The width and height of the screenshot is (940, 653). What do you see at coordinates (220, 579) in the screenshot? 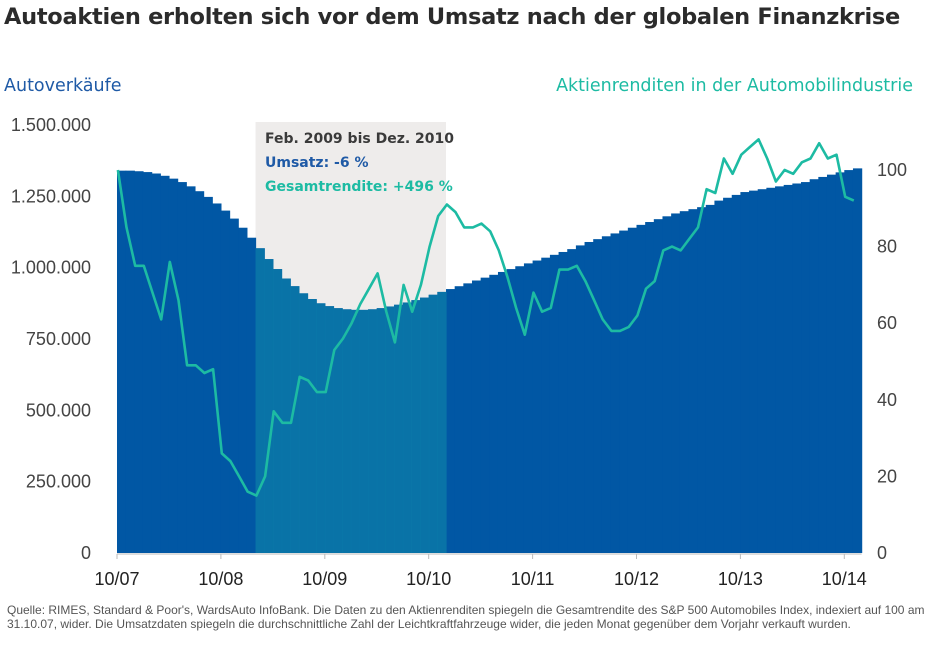
I see `x-tick-label: 10/08` at bounding box center [220, 579].